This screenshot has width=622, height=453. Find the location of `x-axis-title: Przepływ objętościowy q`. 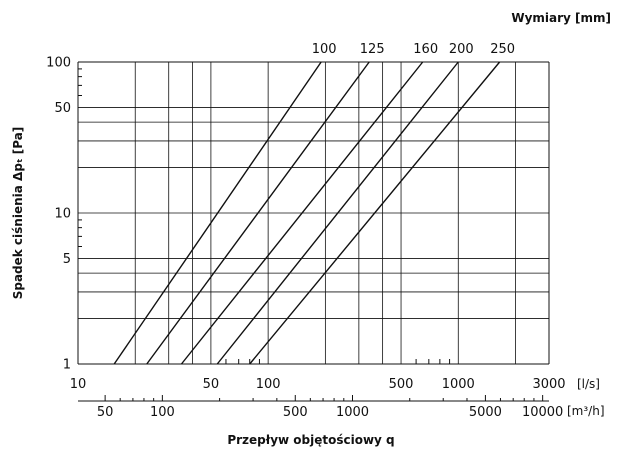

x-axis-title: Przepływ objętościowy q is located at coordinates (310, 440).